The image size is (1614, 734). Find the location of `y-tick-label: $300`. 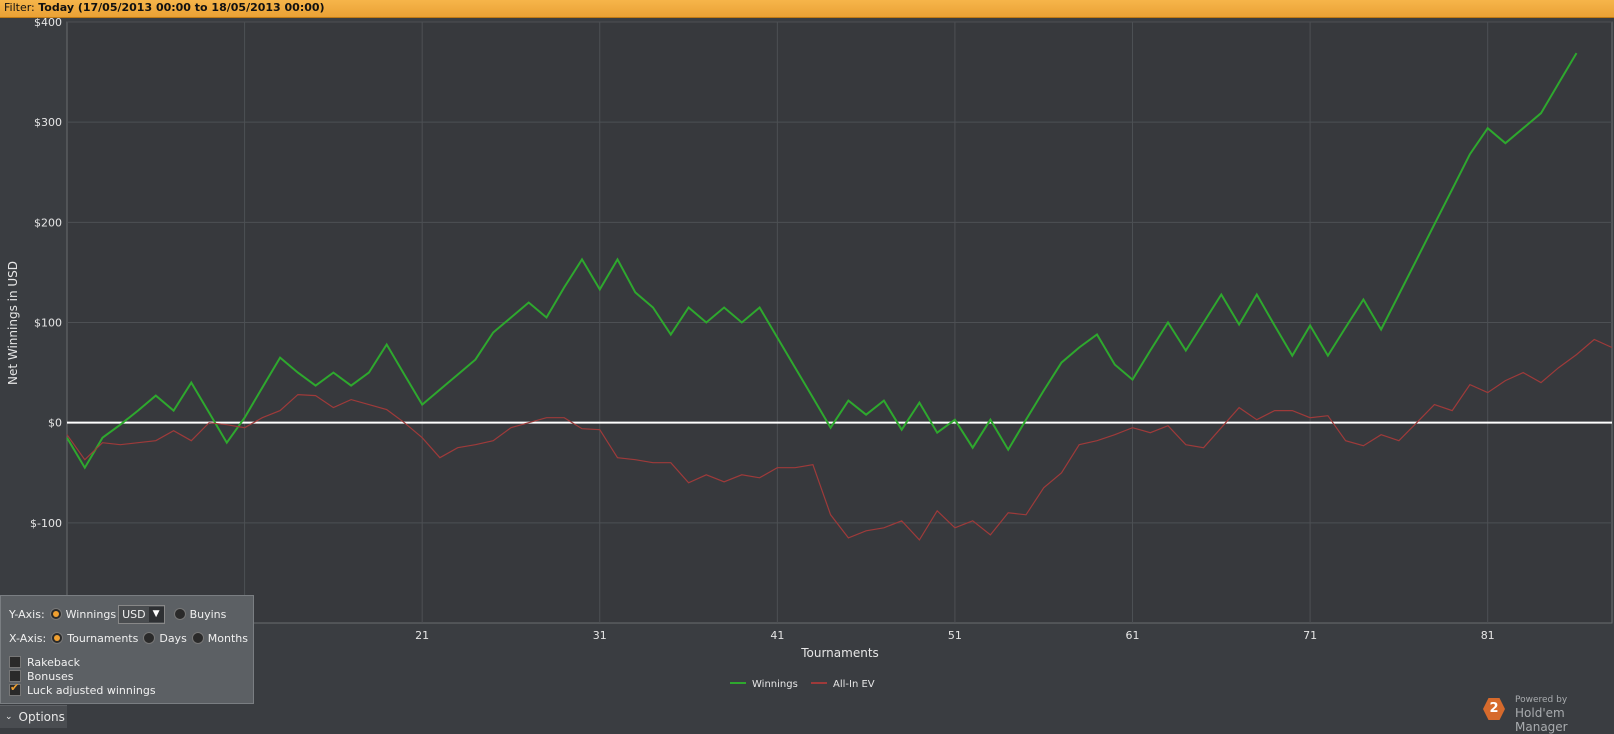

y-tick-label: $300 is located at coordinates (48, 122).